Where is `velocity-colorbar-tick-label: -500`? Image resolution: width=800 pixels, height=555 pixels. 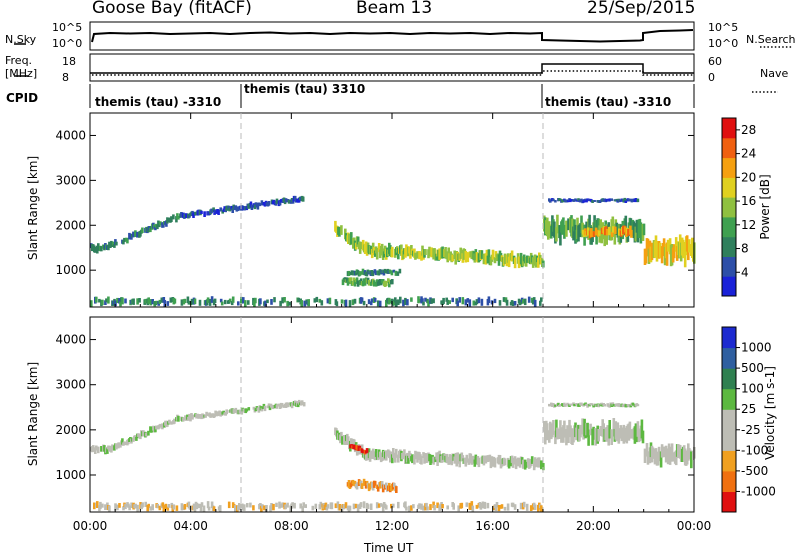 velocity-colorbar-tick-label: -500 is located at coordinates (754, 471).